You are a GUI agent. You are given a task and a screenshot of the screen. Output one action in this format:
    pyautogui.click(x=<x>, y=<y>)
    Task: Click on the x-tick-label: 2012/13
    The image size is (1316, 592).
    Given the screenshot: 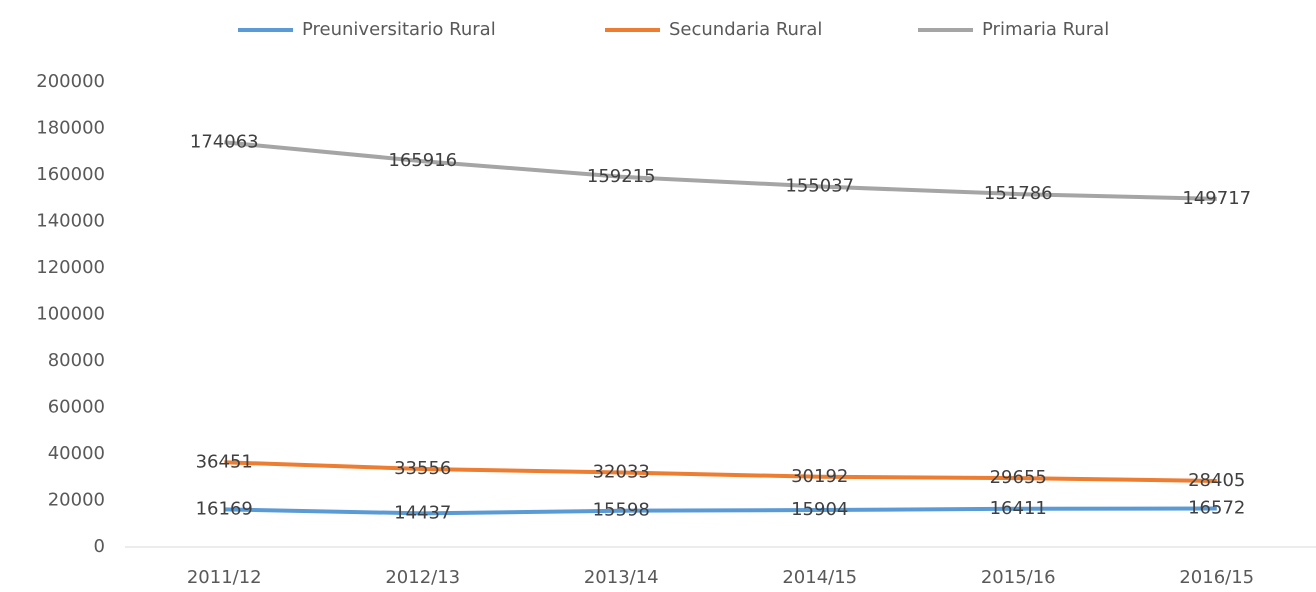 What is the action you would take?
    pyautogui.click(x=422, y=577)
    